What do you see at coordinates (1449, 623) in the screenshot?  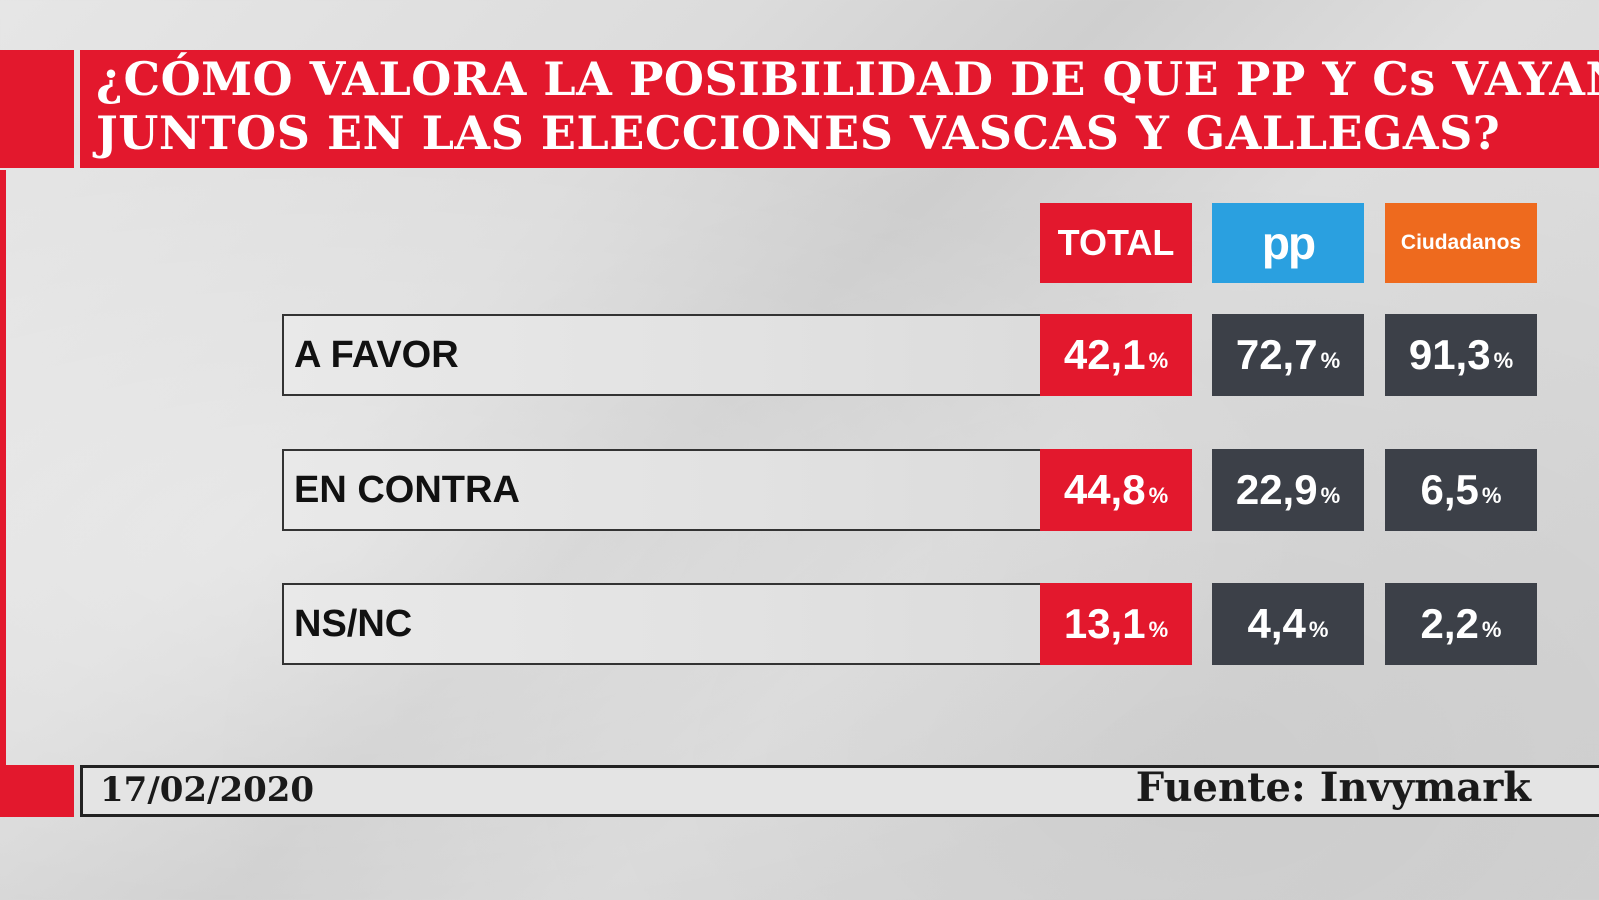 I see `value-cs-ns-nc: 2,2` at bounding box center [1449, 623].